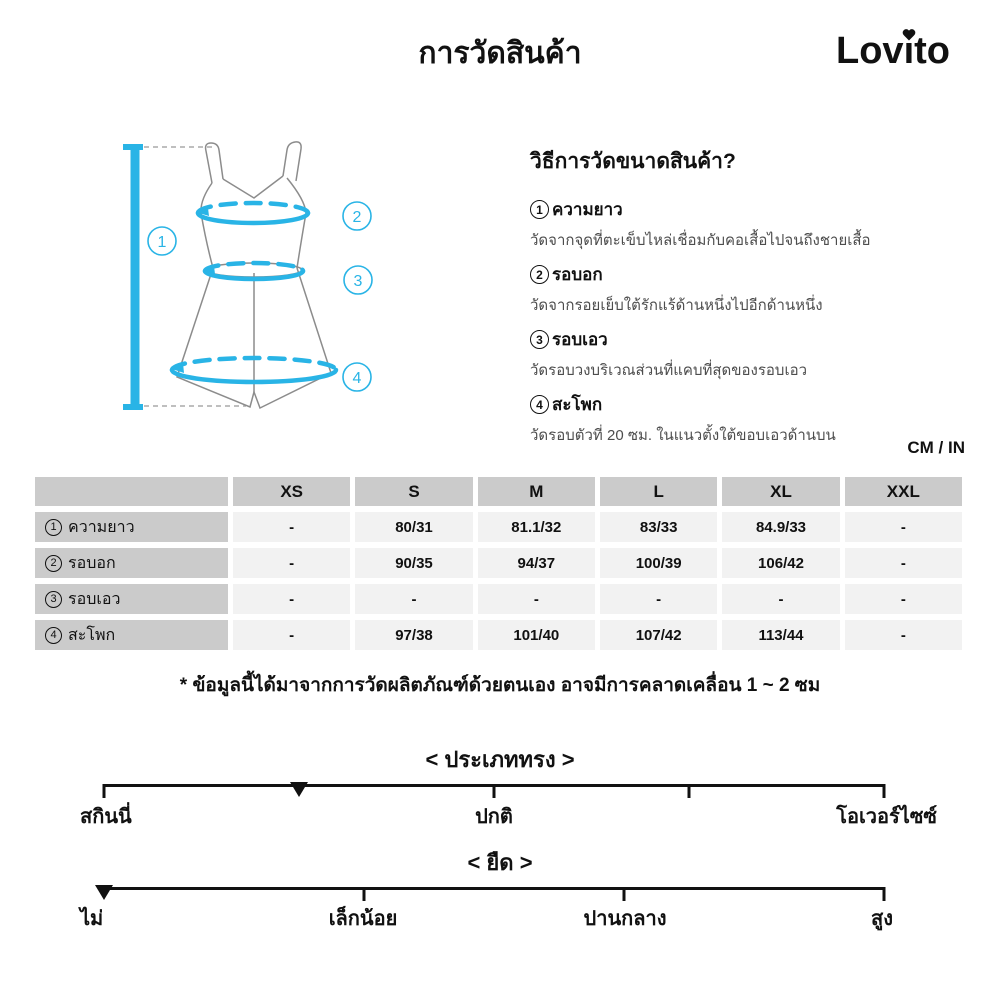 The height and width of the screenshot is (1000, 1000). What do you see at coordinates (210, 270) in the screenshot?
I see `waist-arrowhead` at bounding box center [210, 270].